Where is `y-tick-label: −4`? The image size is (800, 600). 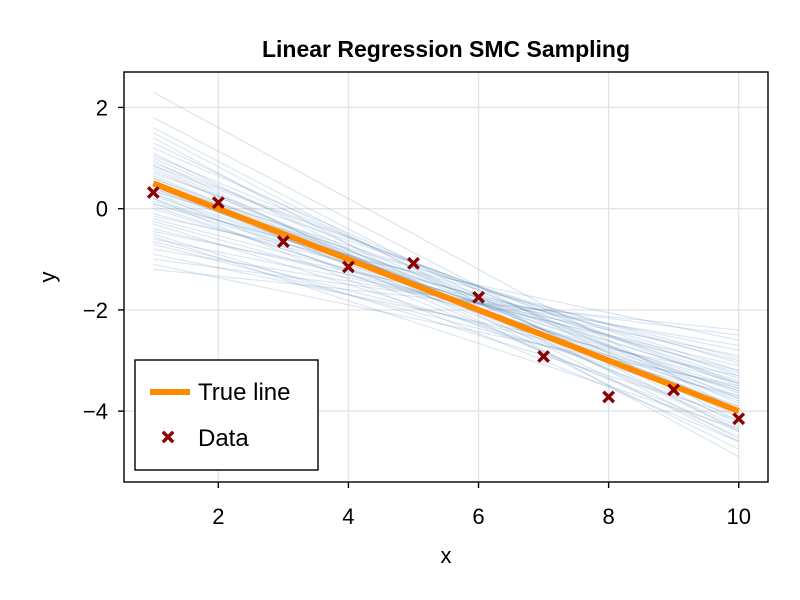 y-tick-label: −4 is located at coordinates (95, 411).